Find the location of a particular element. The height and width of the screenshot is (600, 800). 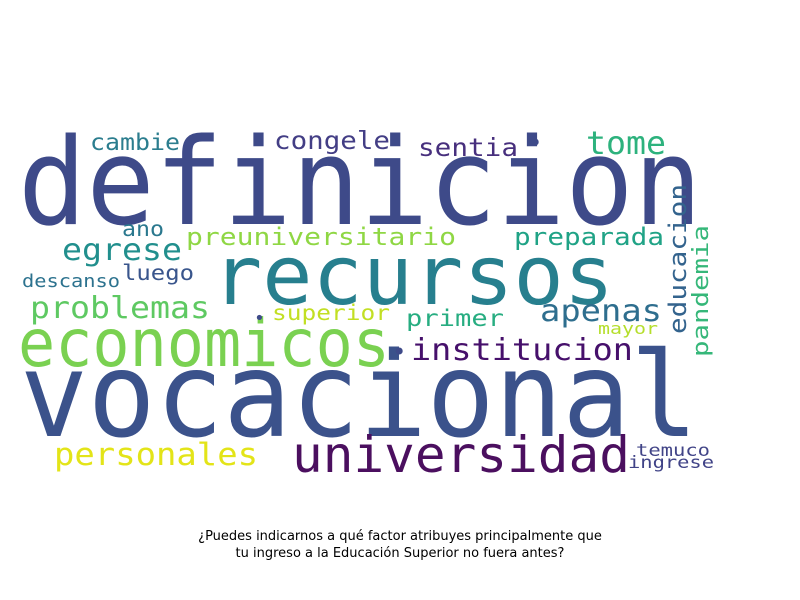

word-economicos: economicos is located at coordinates (204, 343).